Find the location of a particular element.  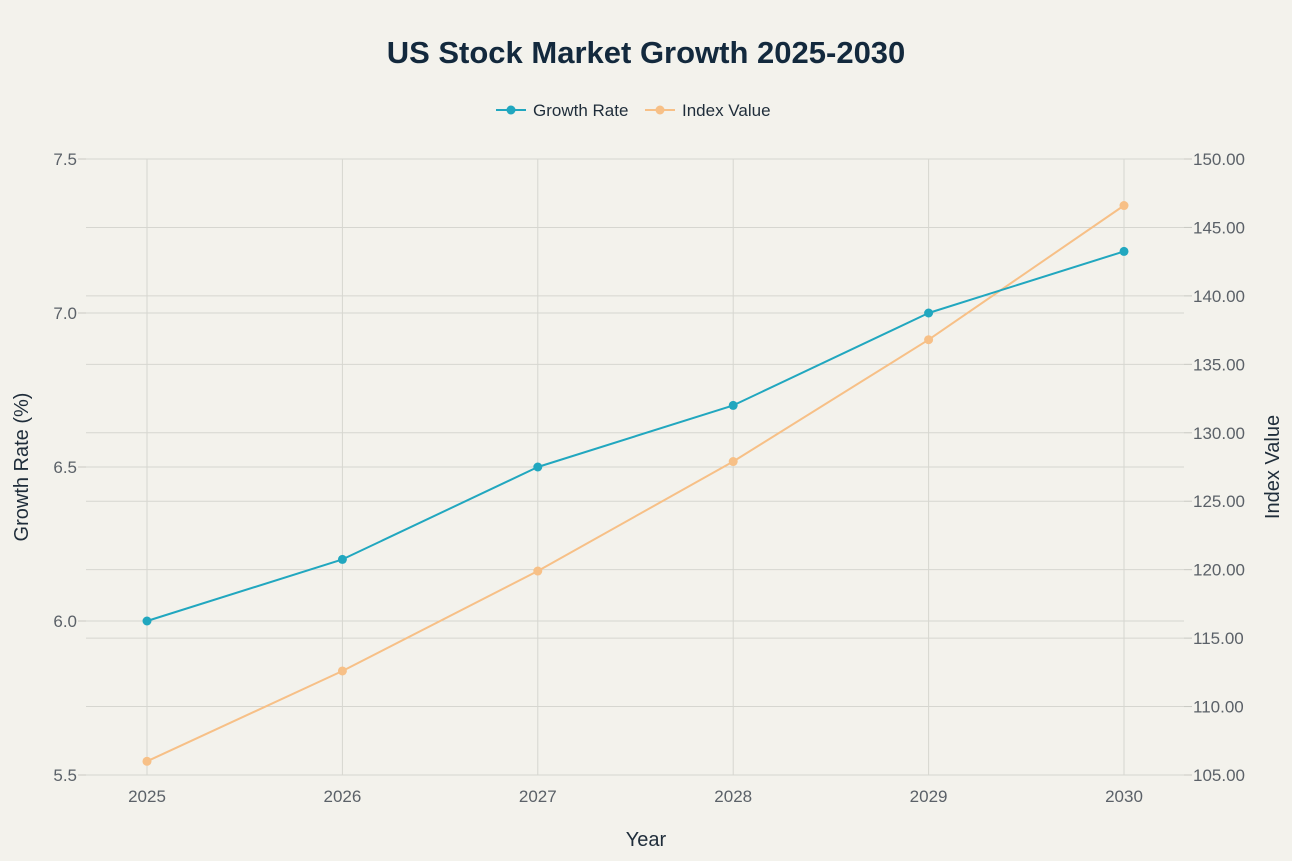

x-axis-ticks: 2025 2026 2027 2028 2029 2030 is located at coordinates (635, 796).